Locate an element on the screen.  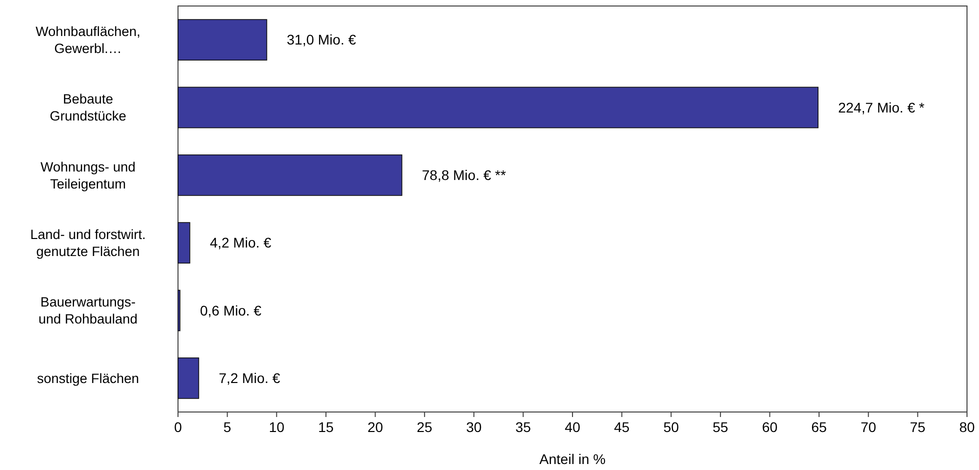
x-tick-label: 30 is located at coordinates (474, 427).